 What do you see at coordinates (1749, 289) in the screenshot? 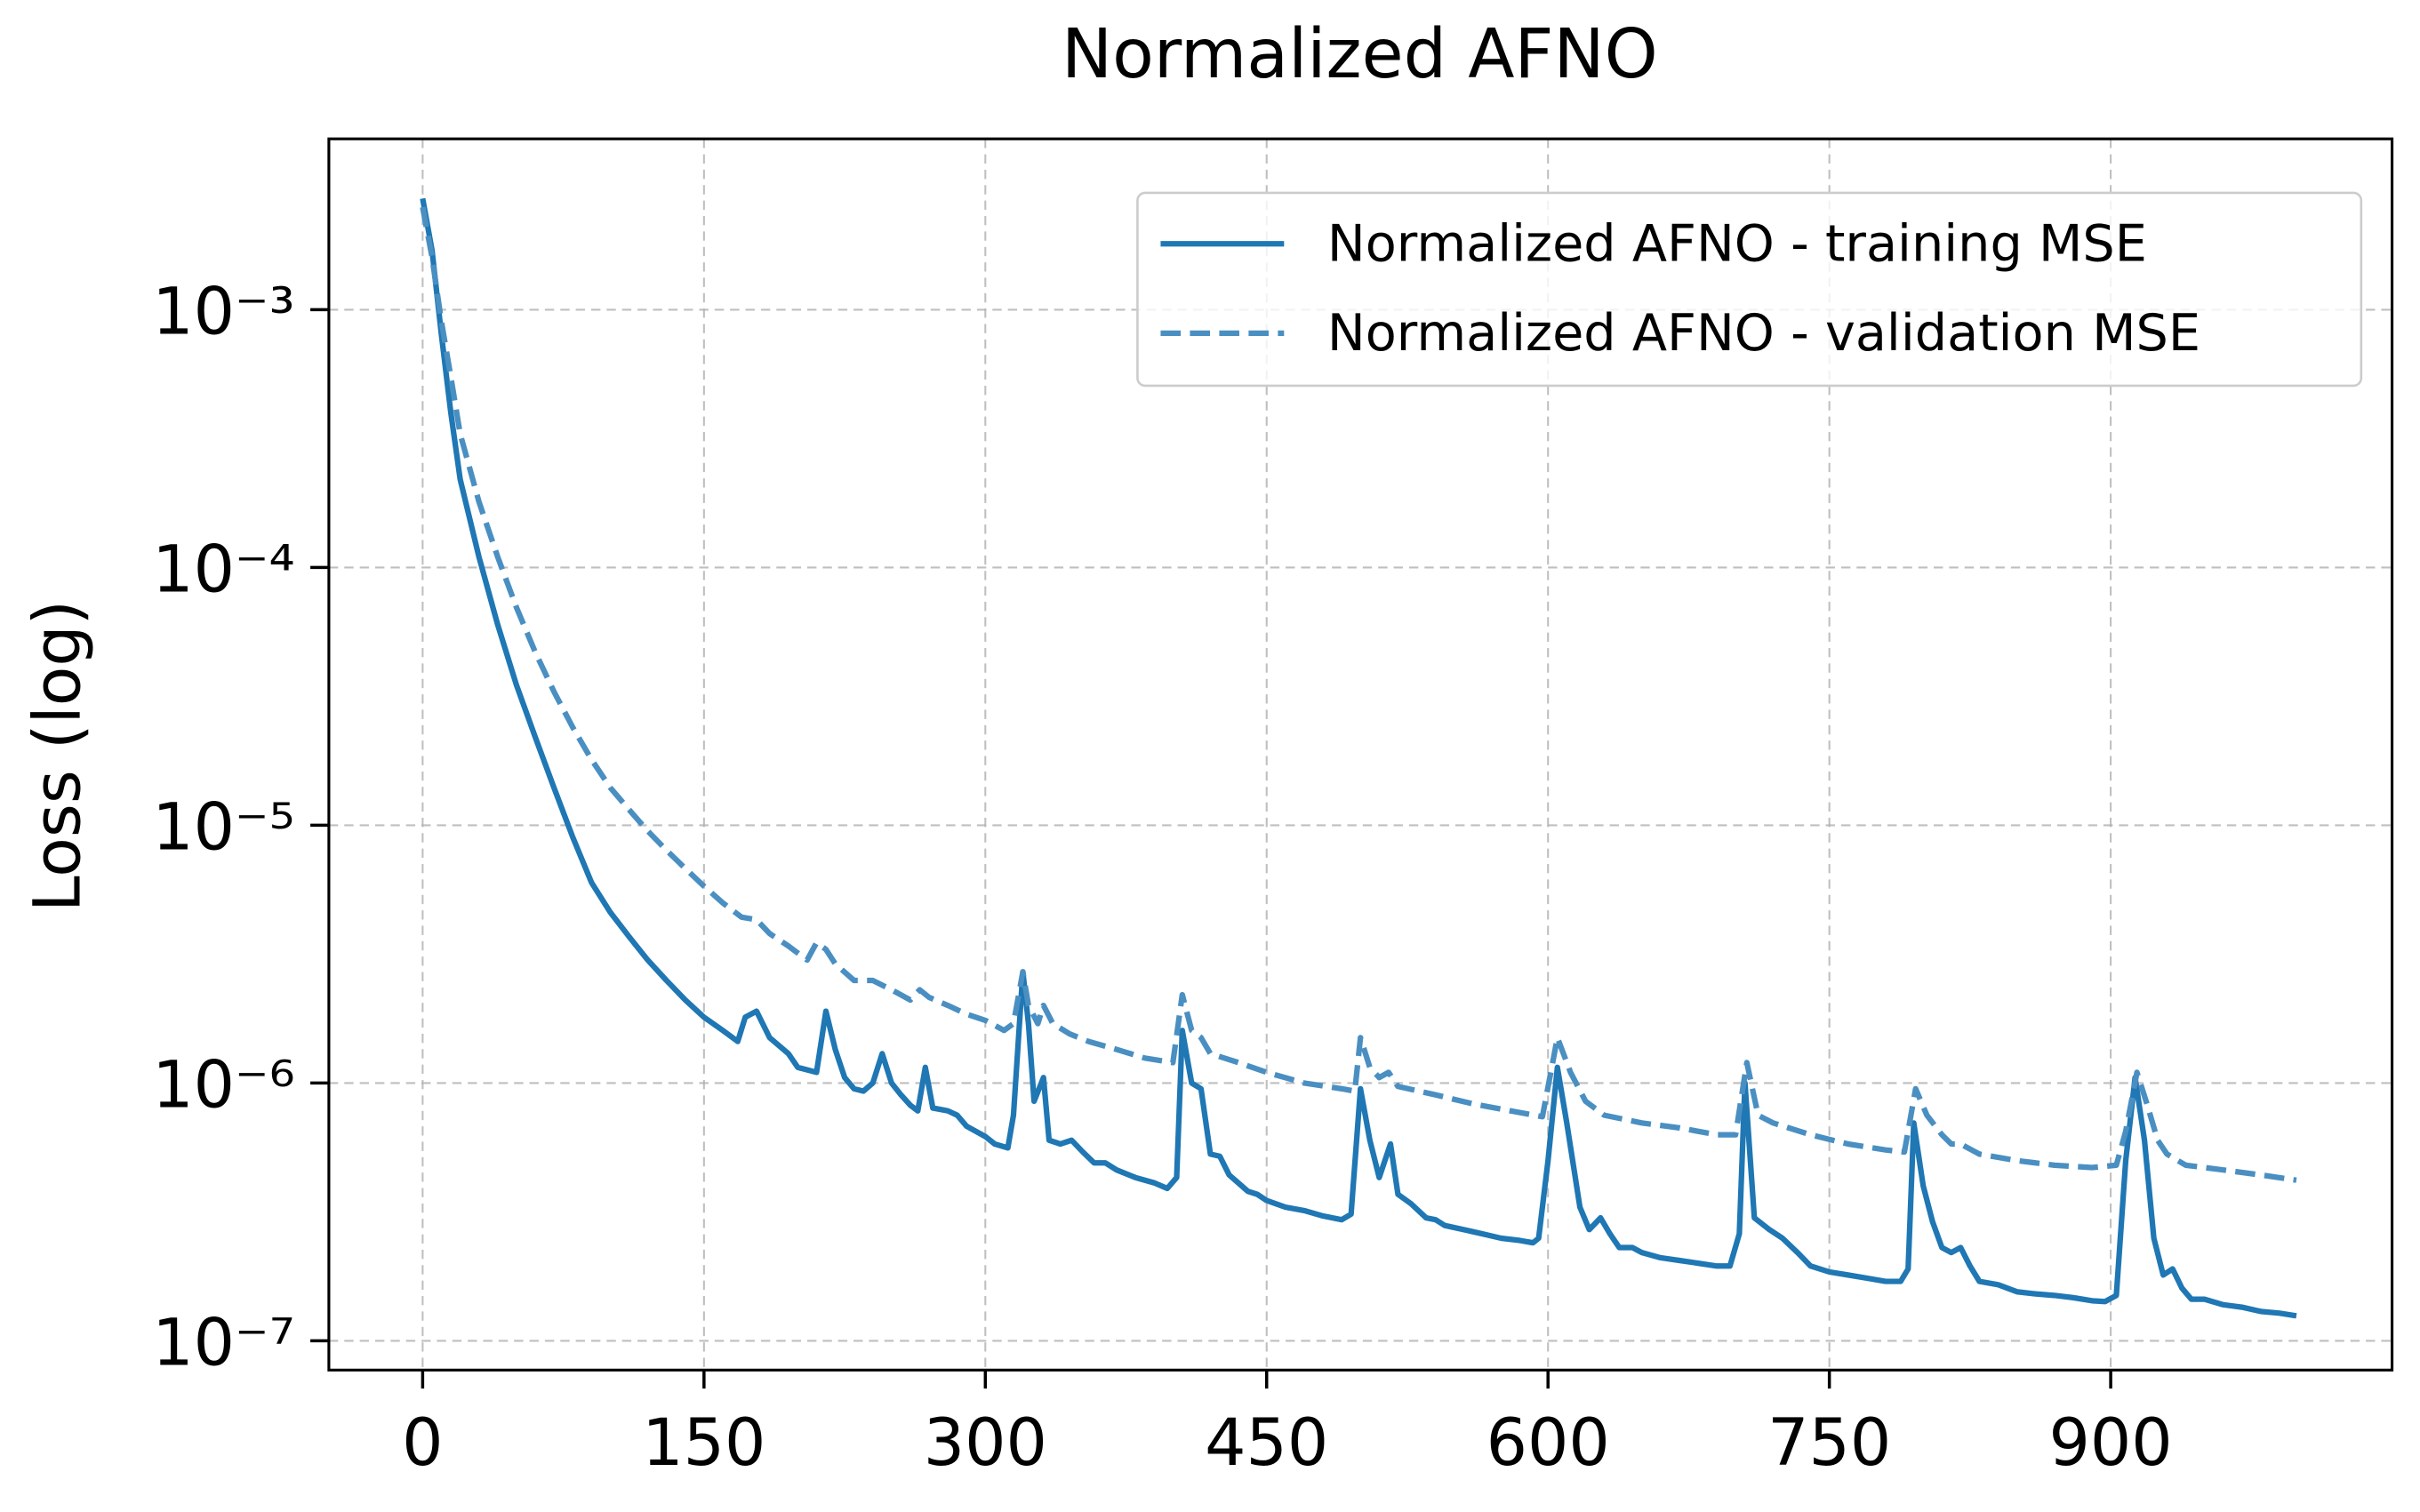
I see `legend-box` at bounding box center [1749, 289].